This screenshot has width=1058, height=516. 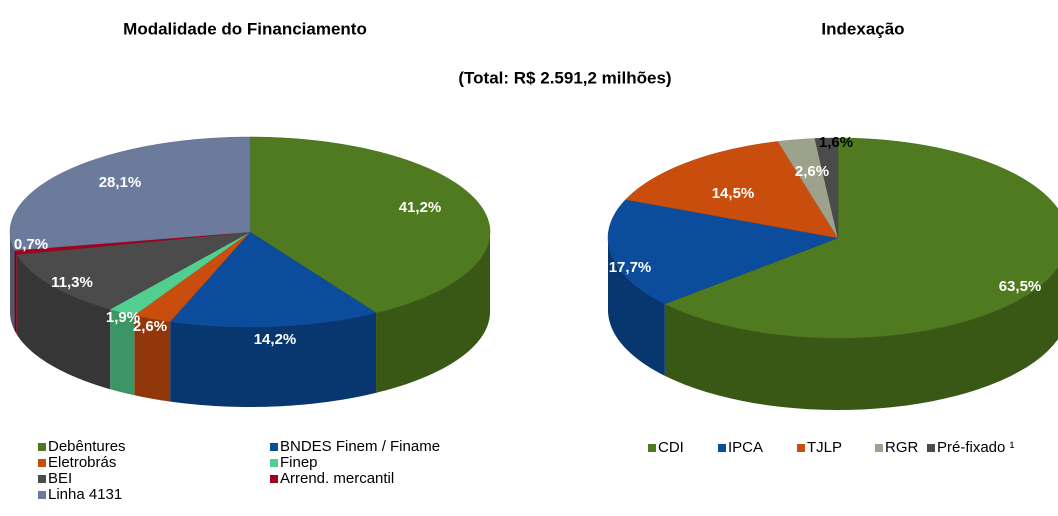 What do you see at coordinates (85, 494) in the screenshot?
I see `legend-label: Linha 4131` at bounding box center [85, 494].